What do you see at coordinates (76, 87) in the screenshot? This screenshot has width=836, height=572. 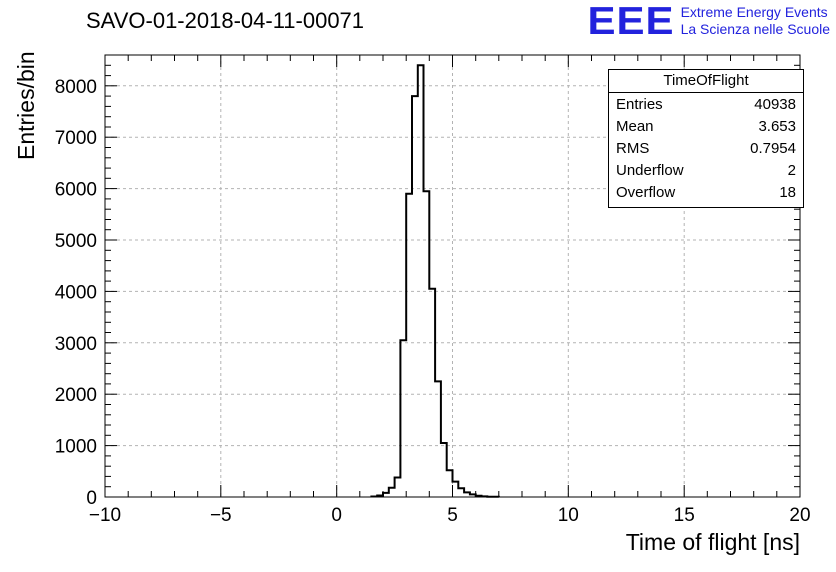 I see `y-tick-label: 8000` at bounding box center [76, 87].